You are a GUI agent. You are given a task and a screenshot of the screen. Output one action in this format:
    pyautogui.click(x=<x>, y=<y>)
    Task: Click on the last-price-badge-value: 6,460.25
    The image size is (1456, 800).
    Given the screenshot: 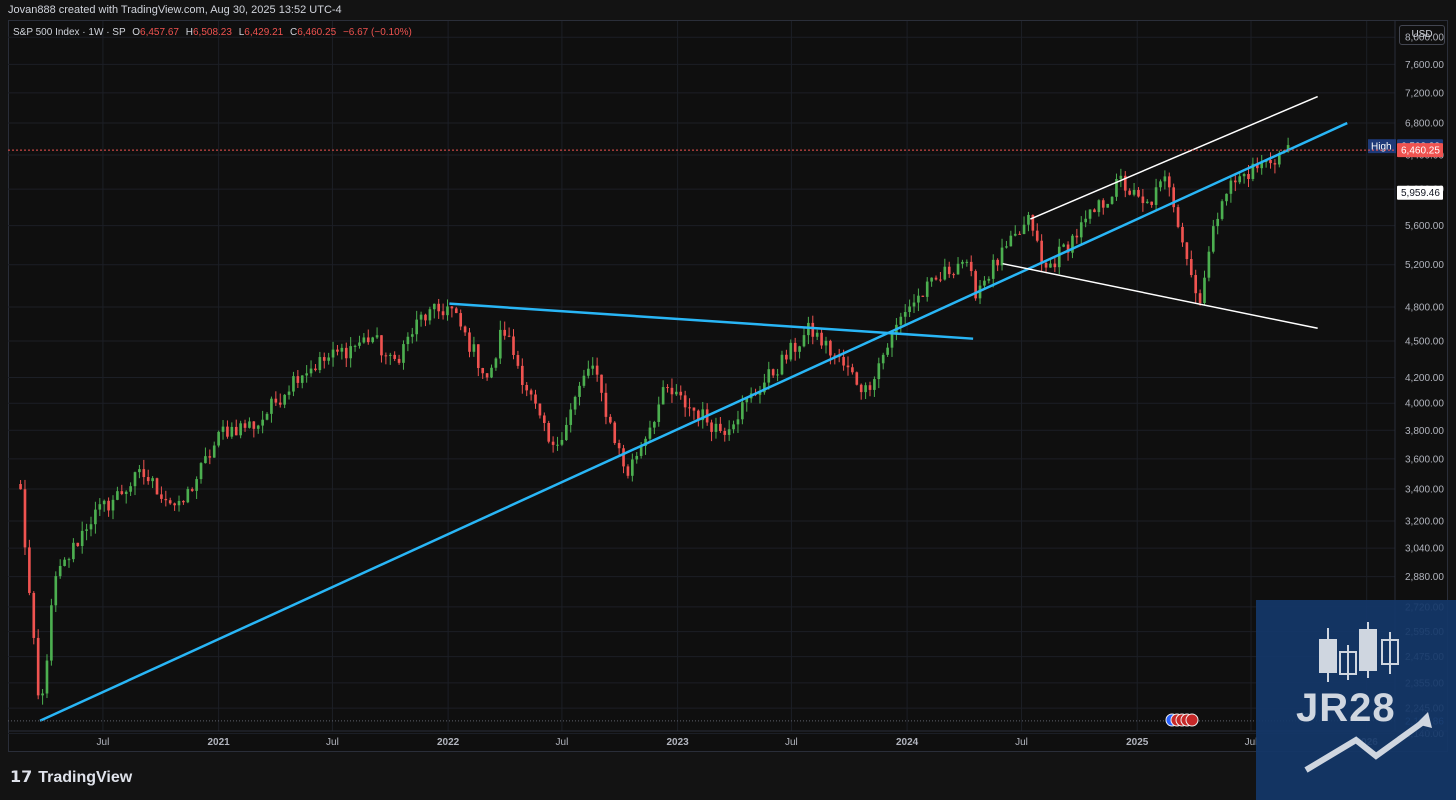 What is the action you would take?
    pyautogui.click(x=1420, y=151)
    